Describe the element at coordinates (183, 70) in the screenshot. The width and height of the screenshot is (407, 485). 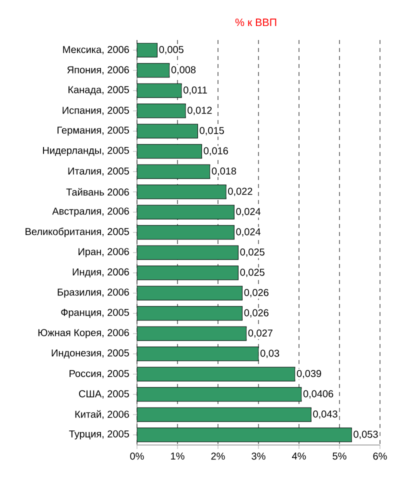
I see `data-label: 0,008` at that location.